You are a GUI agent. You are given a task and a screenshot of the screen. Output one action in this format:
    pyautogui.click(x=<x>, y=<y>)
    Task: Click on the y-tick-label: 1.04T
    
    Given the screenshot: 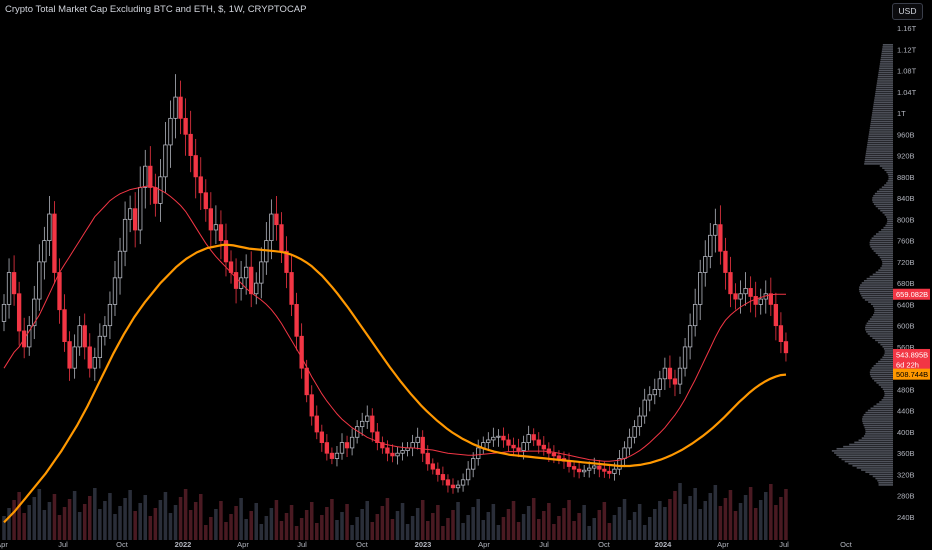 What is the action you would take?
    pyautogui.click(x=907, y=92)
    